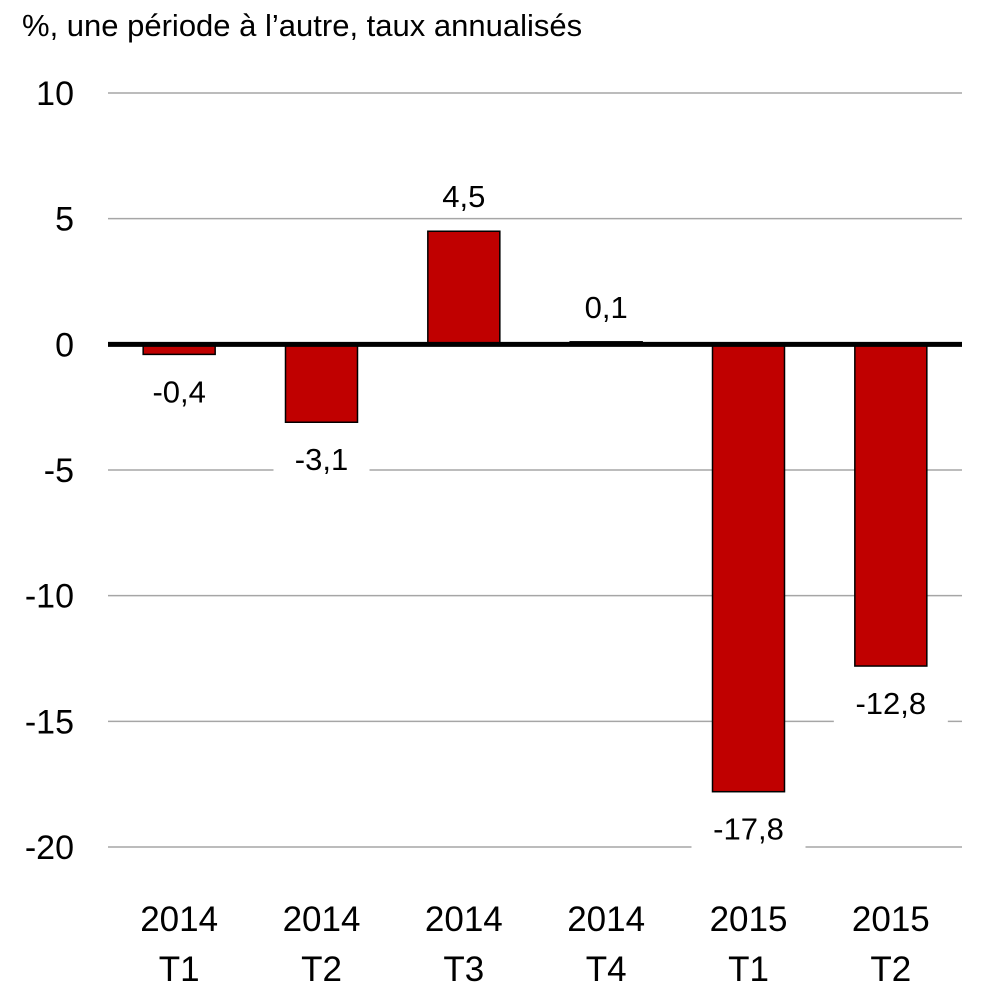 The height and width of the screenshot is (1005, 1005). Describe the element at coordinates (64, 220) in the screenshot. I see `y-tick-label: 5` at that location.